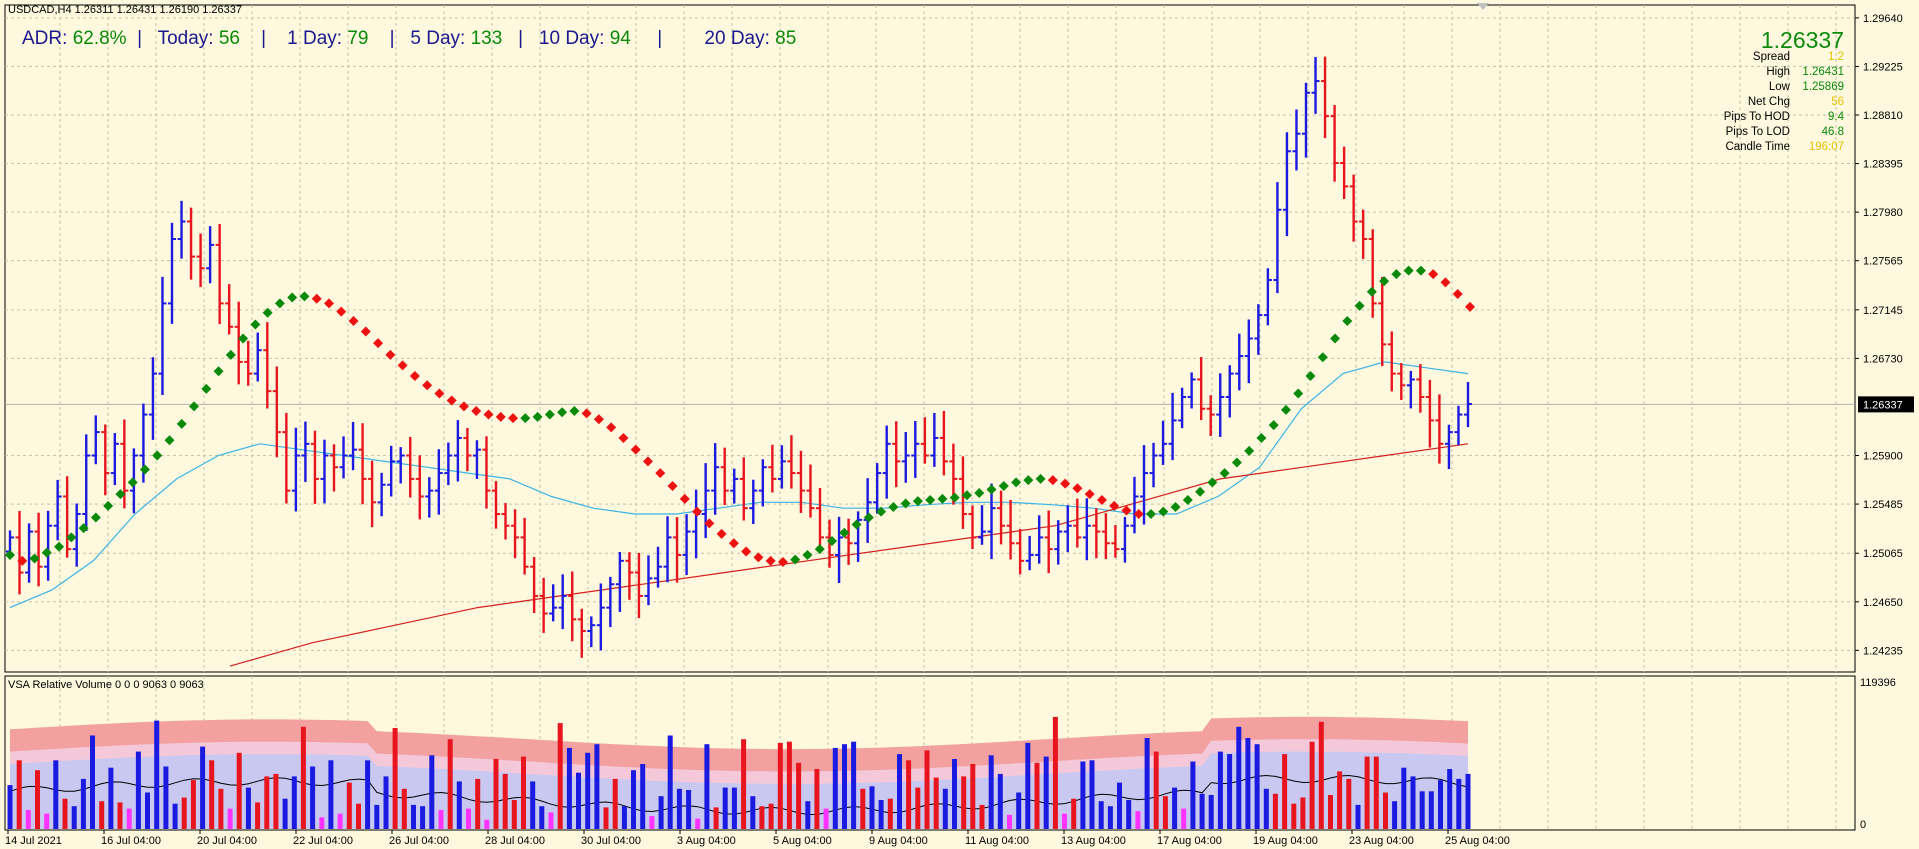 The image size is (1919, 849). What do you see at coordinates (1883, 67) in the screenshot?
I see `price-tick-label: 1.29225` at bounding box center [1883, 67].